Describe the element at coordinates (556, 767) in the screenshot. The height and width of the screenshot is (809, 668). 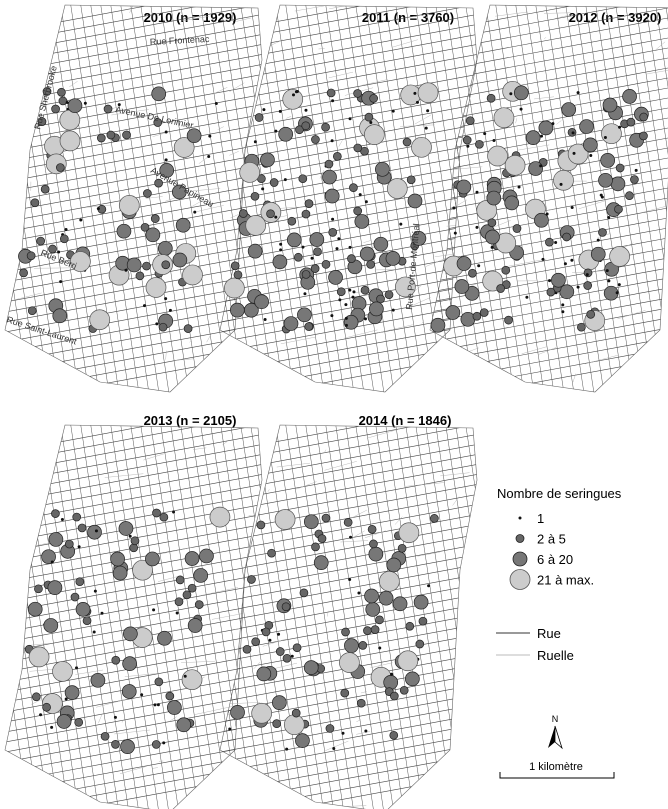
I see `scale-label: 1 kilomètre` at that location.